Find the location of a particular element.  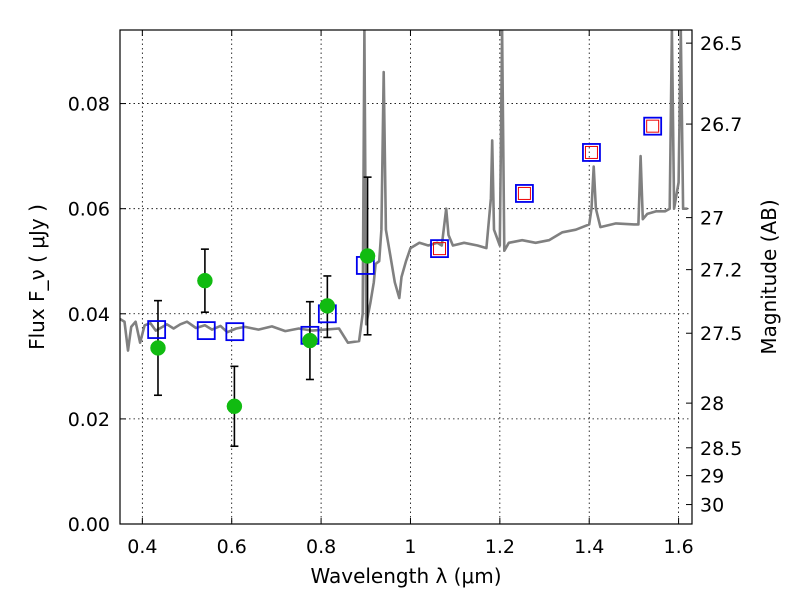

y-tick-label: 0.06 is located at coordinates (89, 210).